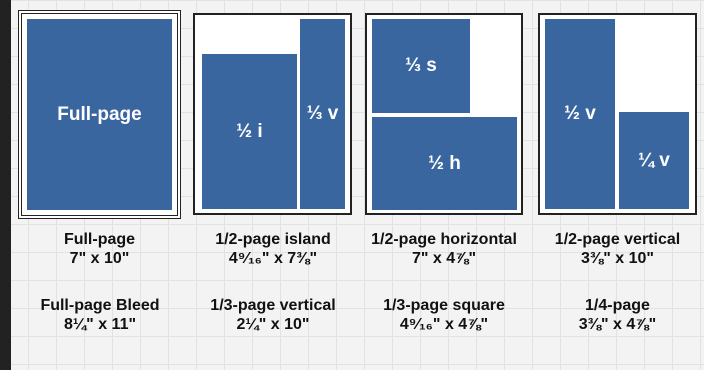 The height and width of the screenshot is (370, 704). I want to click on caption-name: Full-page Bleed, so click(100, 305).